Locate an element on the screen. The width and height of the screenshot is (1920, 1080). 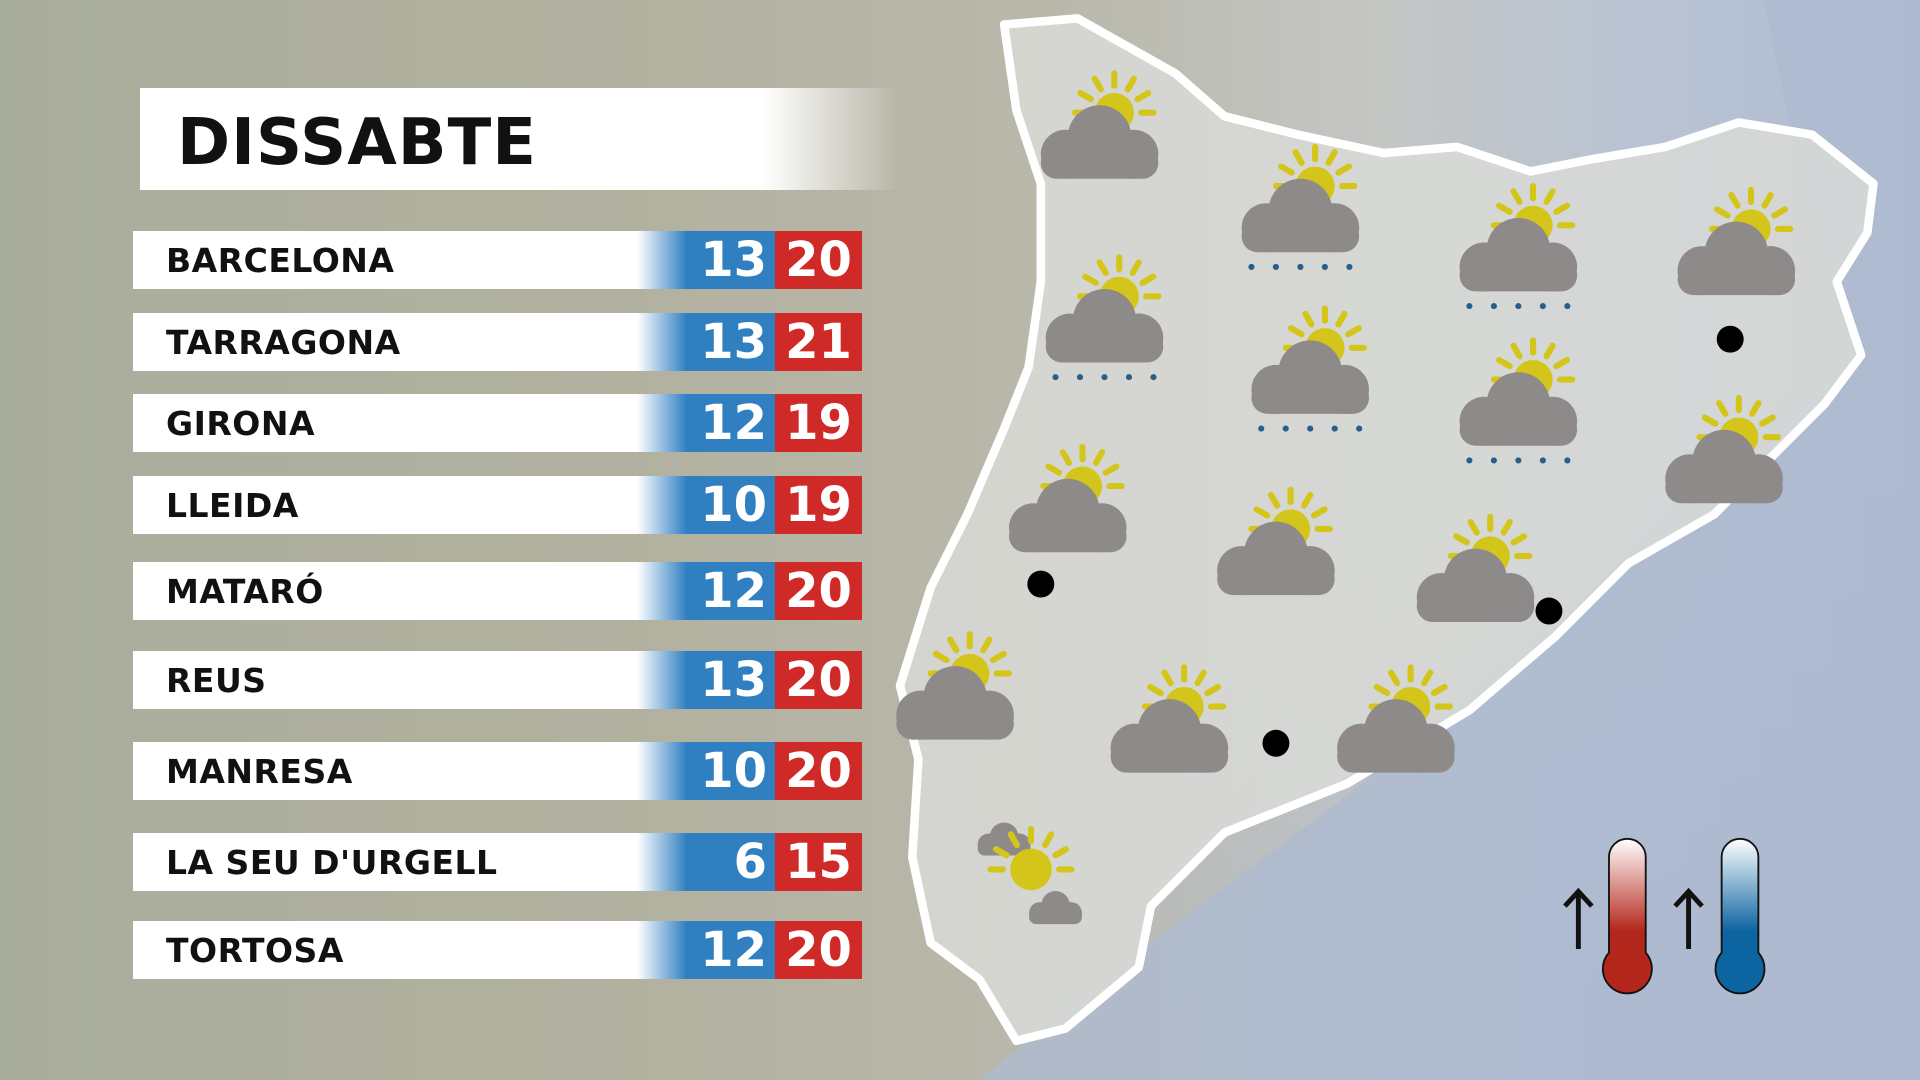
day-title: DISSABTE is located at coordinates (357, 143).